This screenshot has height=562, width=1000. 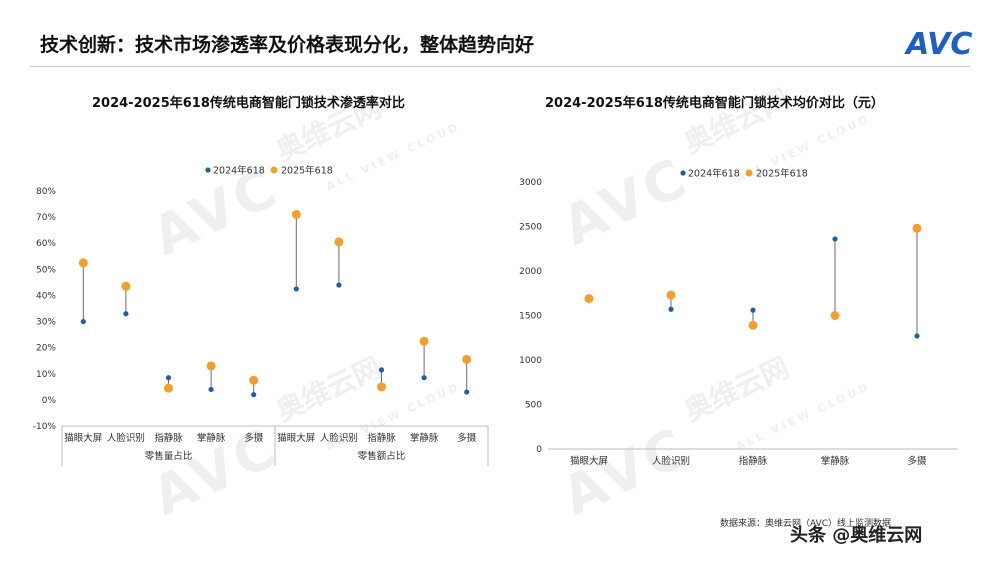 What do you see at coordinates (530, 272) in the screenshot?
I see `y-tick-label: 2000` at bounding box center [530, 272].